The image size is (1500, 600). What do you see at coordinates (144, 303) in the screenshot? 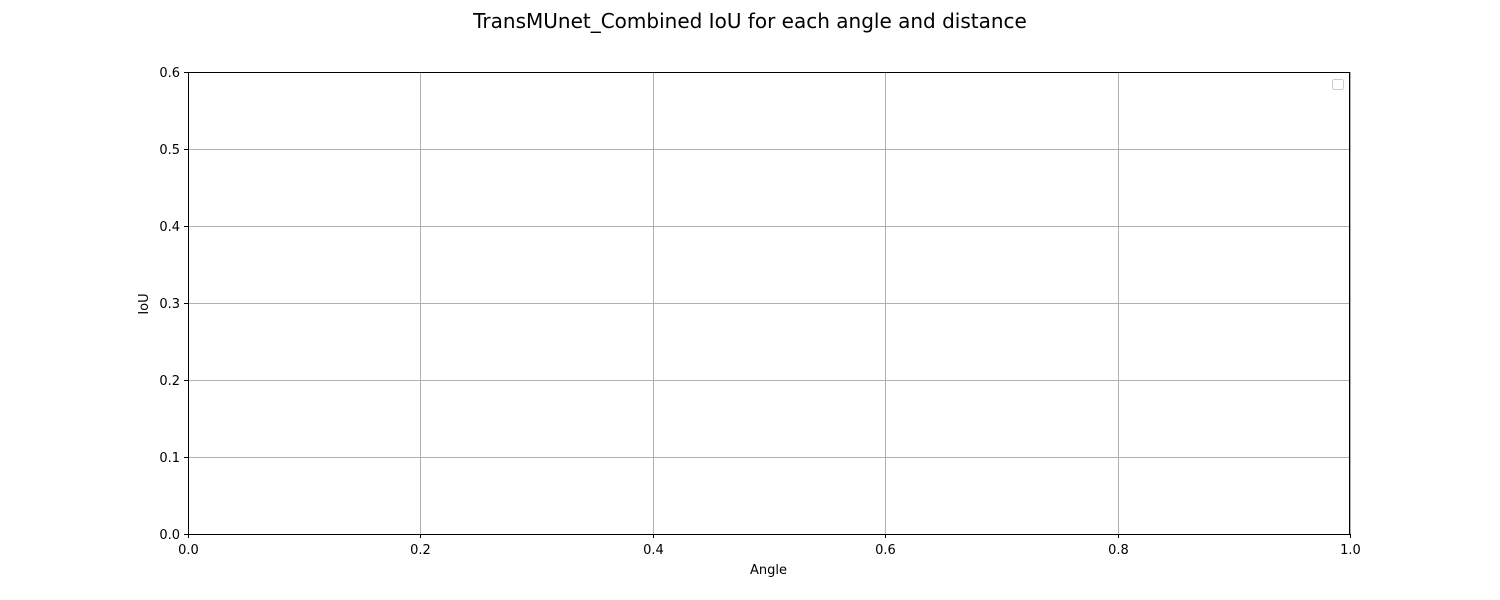
I see `y-axis-label: IoU` at bounding box center [144, 303].